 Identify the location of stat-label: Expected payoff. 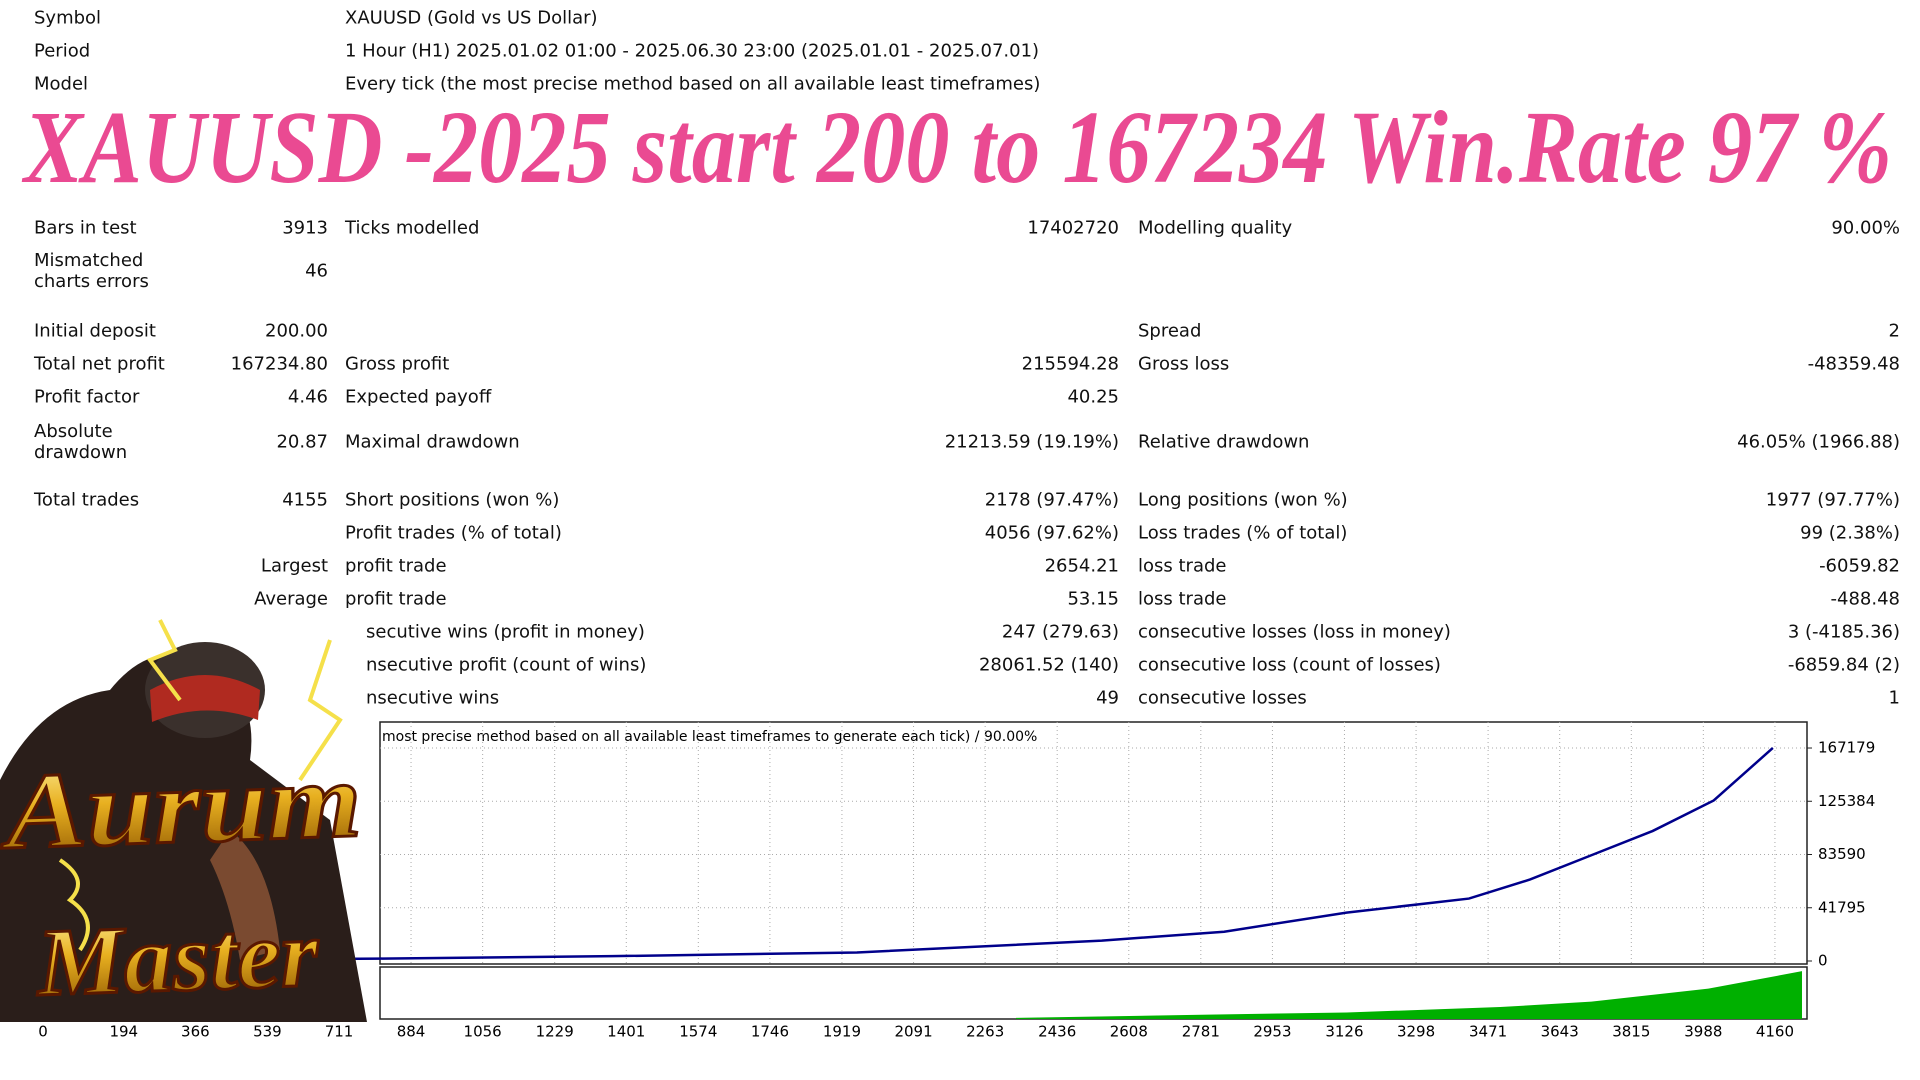
(418, 397).